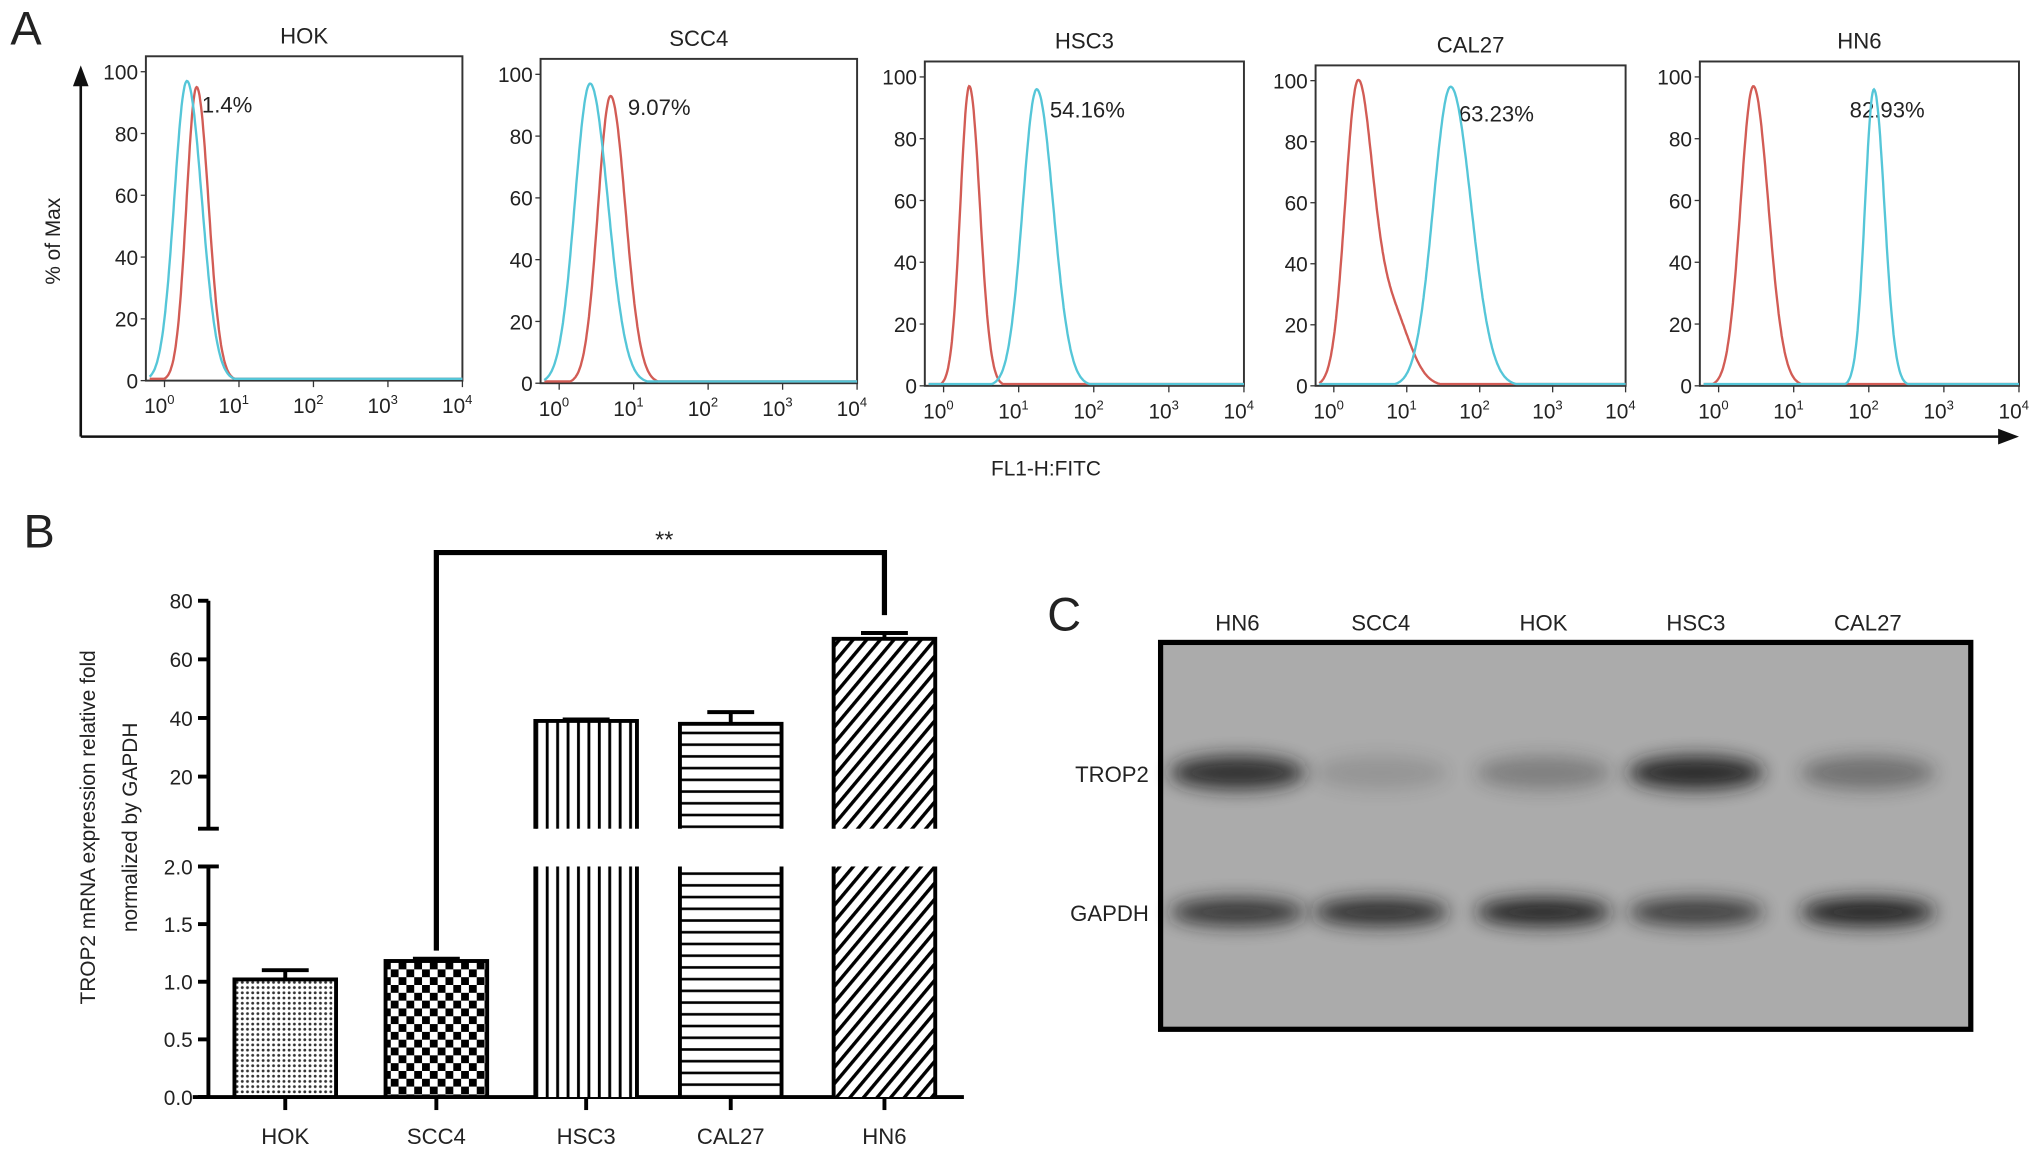 The image size is (2032, 1152). Describe the element at coordinates (436, 1136) in the screenshot. I see `x-tick-label: SCC4` at that location.